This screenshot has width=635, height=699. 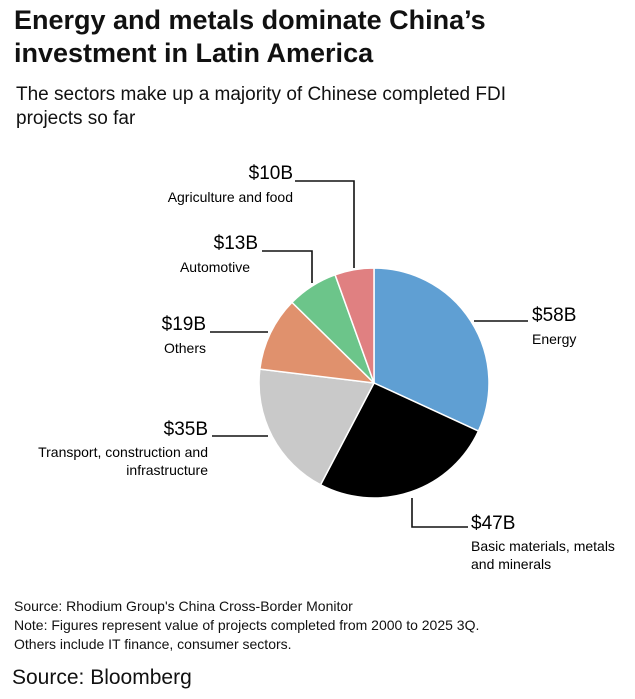 I want to click on value-label-2: $35B, so click(x=186, y=429).